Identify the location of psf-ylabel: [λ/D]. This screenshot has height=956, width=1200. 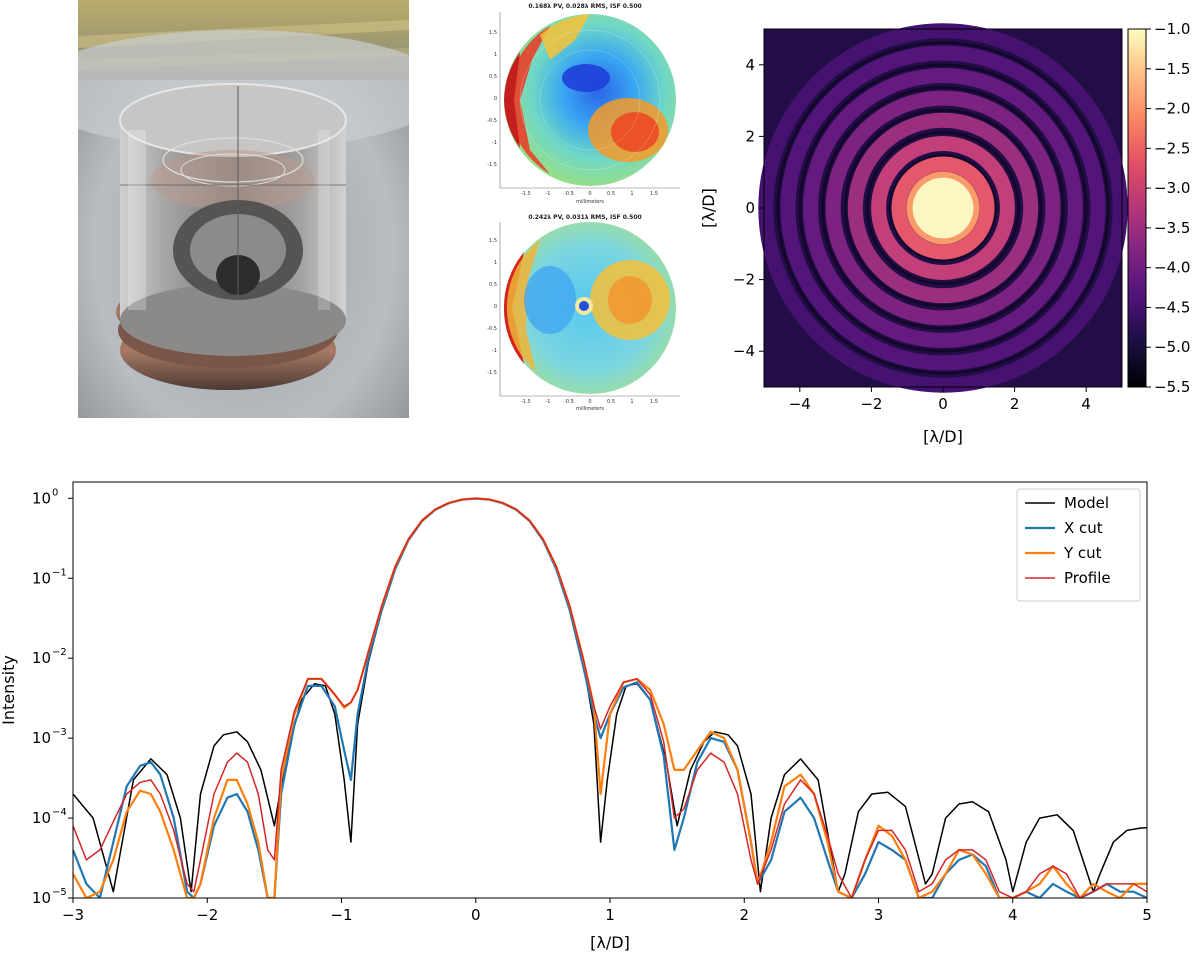
(709, 208).